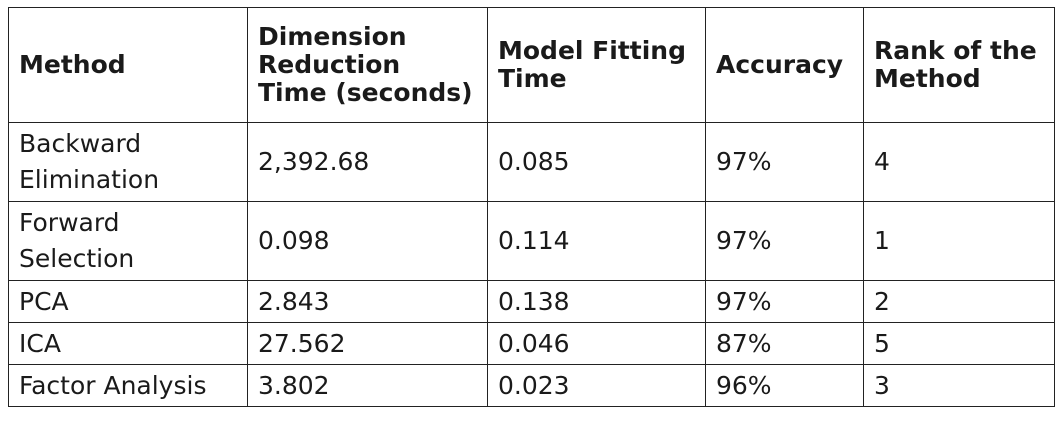  I want to click on cell-model-fitting-time: 0.114, so click(596, 241).